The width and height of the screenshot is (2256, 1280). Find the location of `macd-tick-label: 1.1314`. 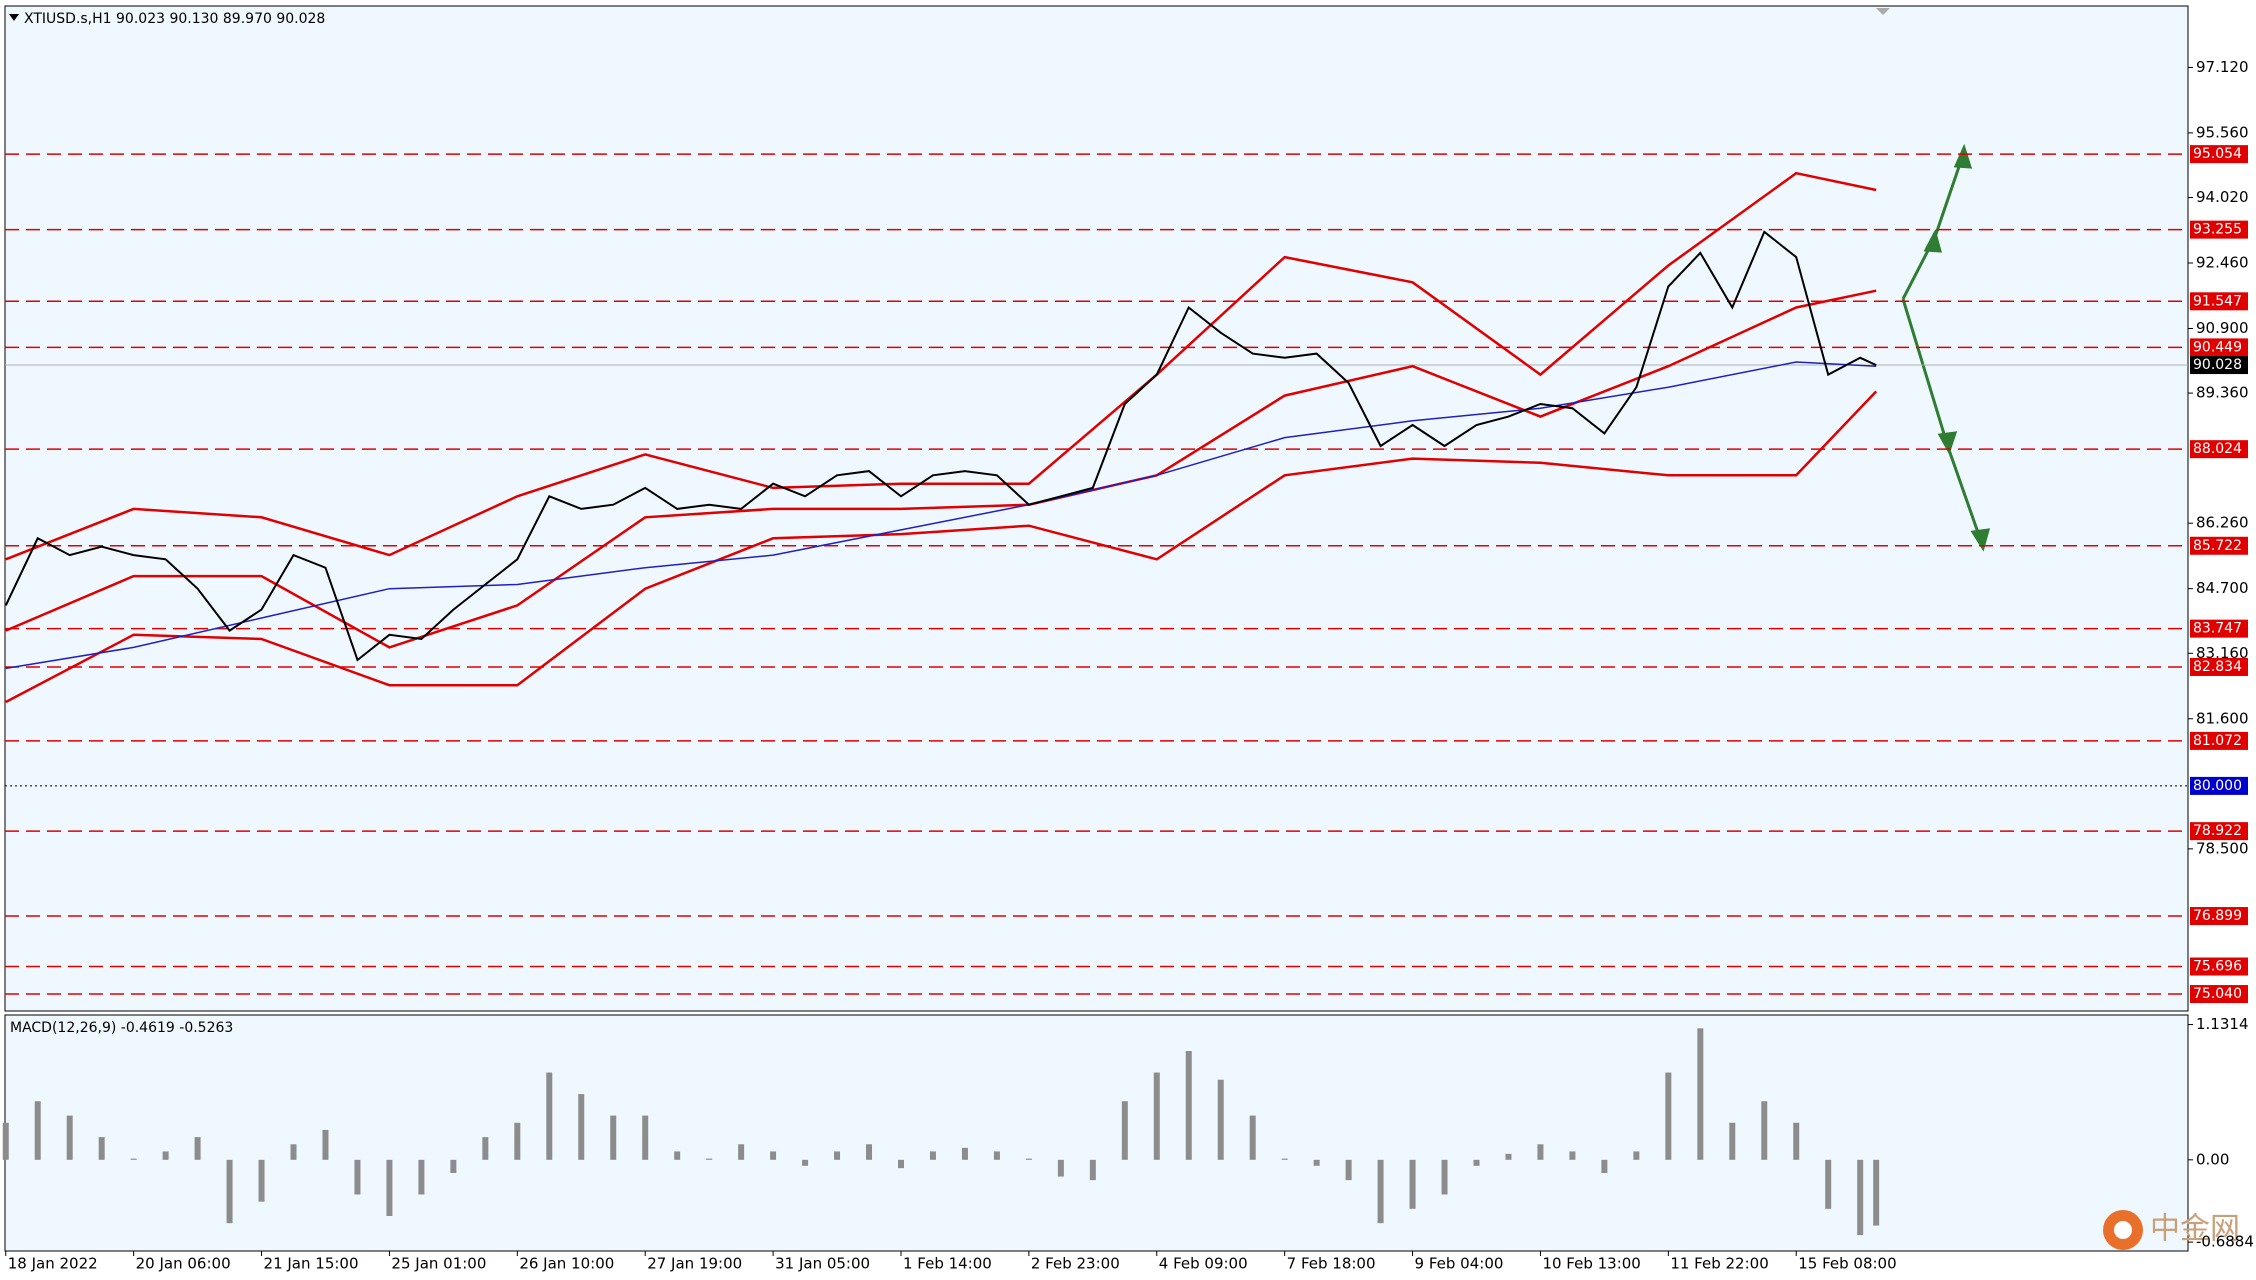

macd-tick-label: 1.1314 is located at coordinates (2222, 1024).